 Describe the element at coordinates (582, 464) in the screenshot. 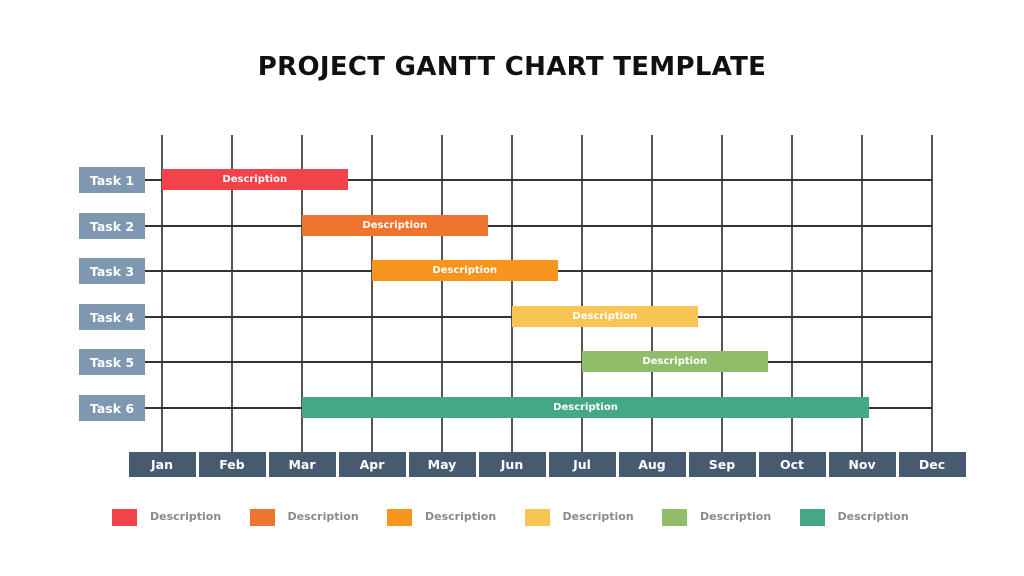

I see `month-label: Jul` at that location.